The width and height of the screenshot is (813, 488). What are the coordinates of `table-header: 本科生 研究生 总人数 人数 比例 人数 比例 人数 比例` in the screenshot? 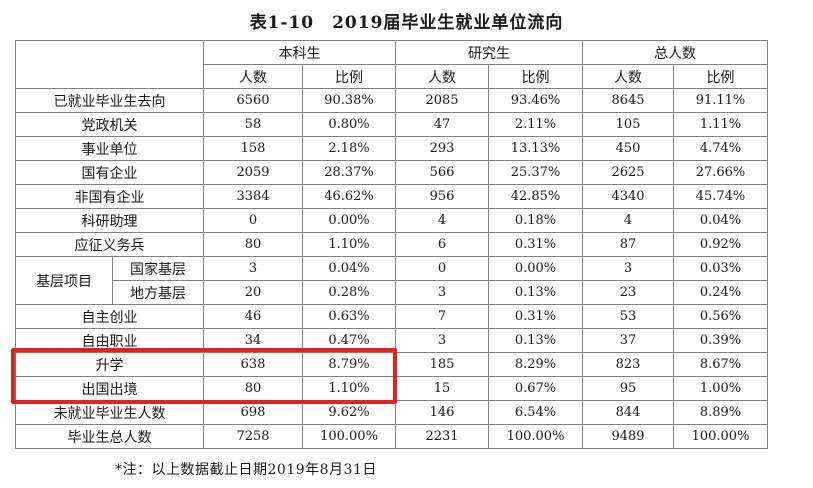 It's located at (391, 64).